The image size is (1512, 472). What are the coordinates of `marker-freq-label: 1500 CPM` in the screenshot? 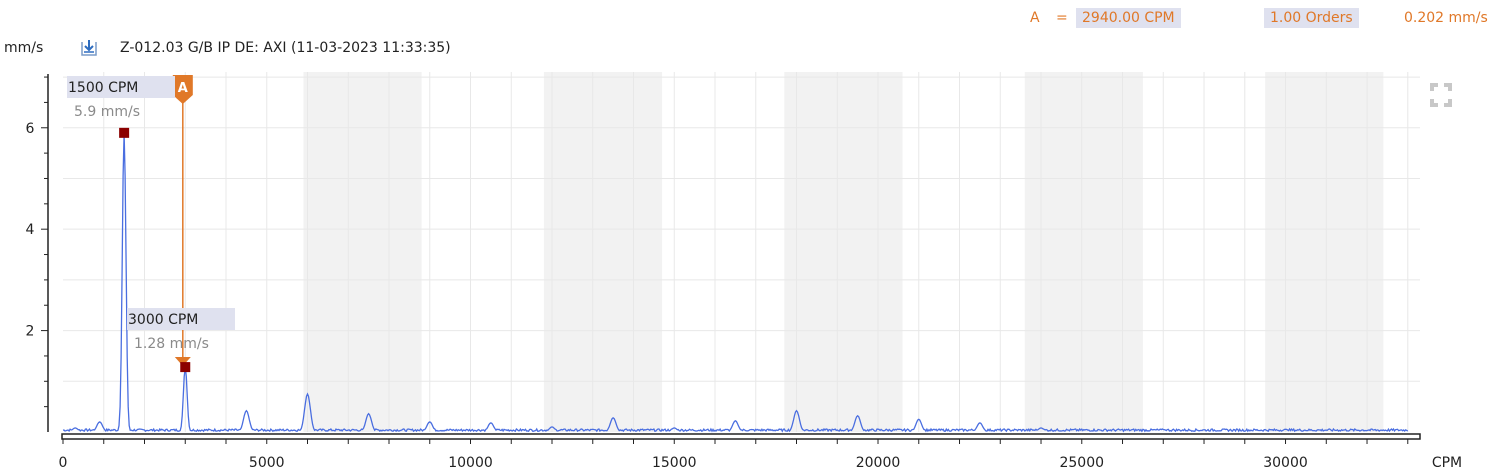 It's located at (103, 88).